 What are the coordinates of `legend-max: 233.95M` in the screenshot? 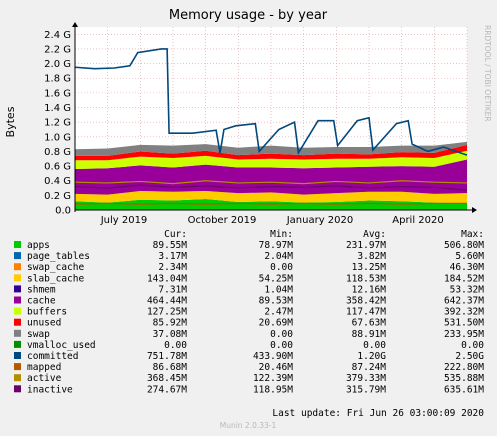 It's located at (464, 334).